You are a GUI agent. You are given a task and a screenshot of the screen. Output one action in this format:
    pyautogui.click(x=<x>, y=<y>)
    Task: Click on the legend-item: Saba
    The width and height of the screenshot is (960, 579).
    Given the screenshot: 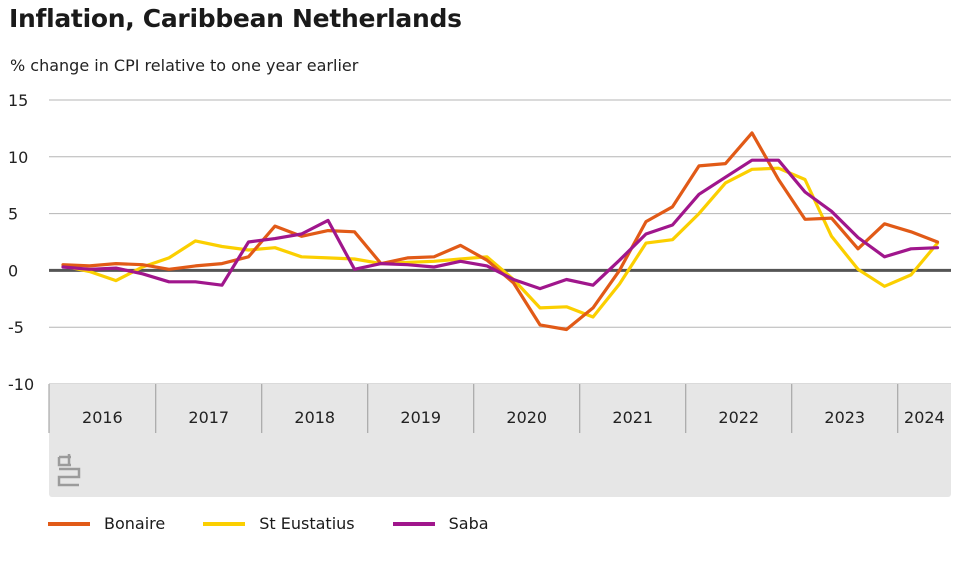 What is the action you would take?
    pyautogui.click(x=440, y=523)
    